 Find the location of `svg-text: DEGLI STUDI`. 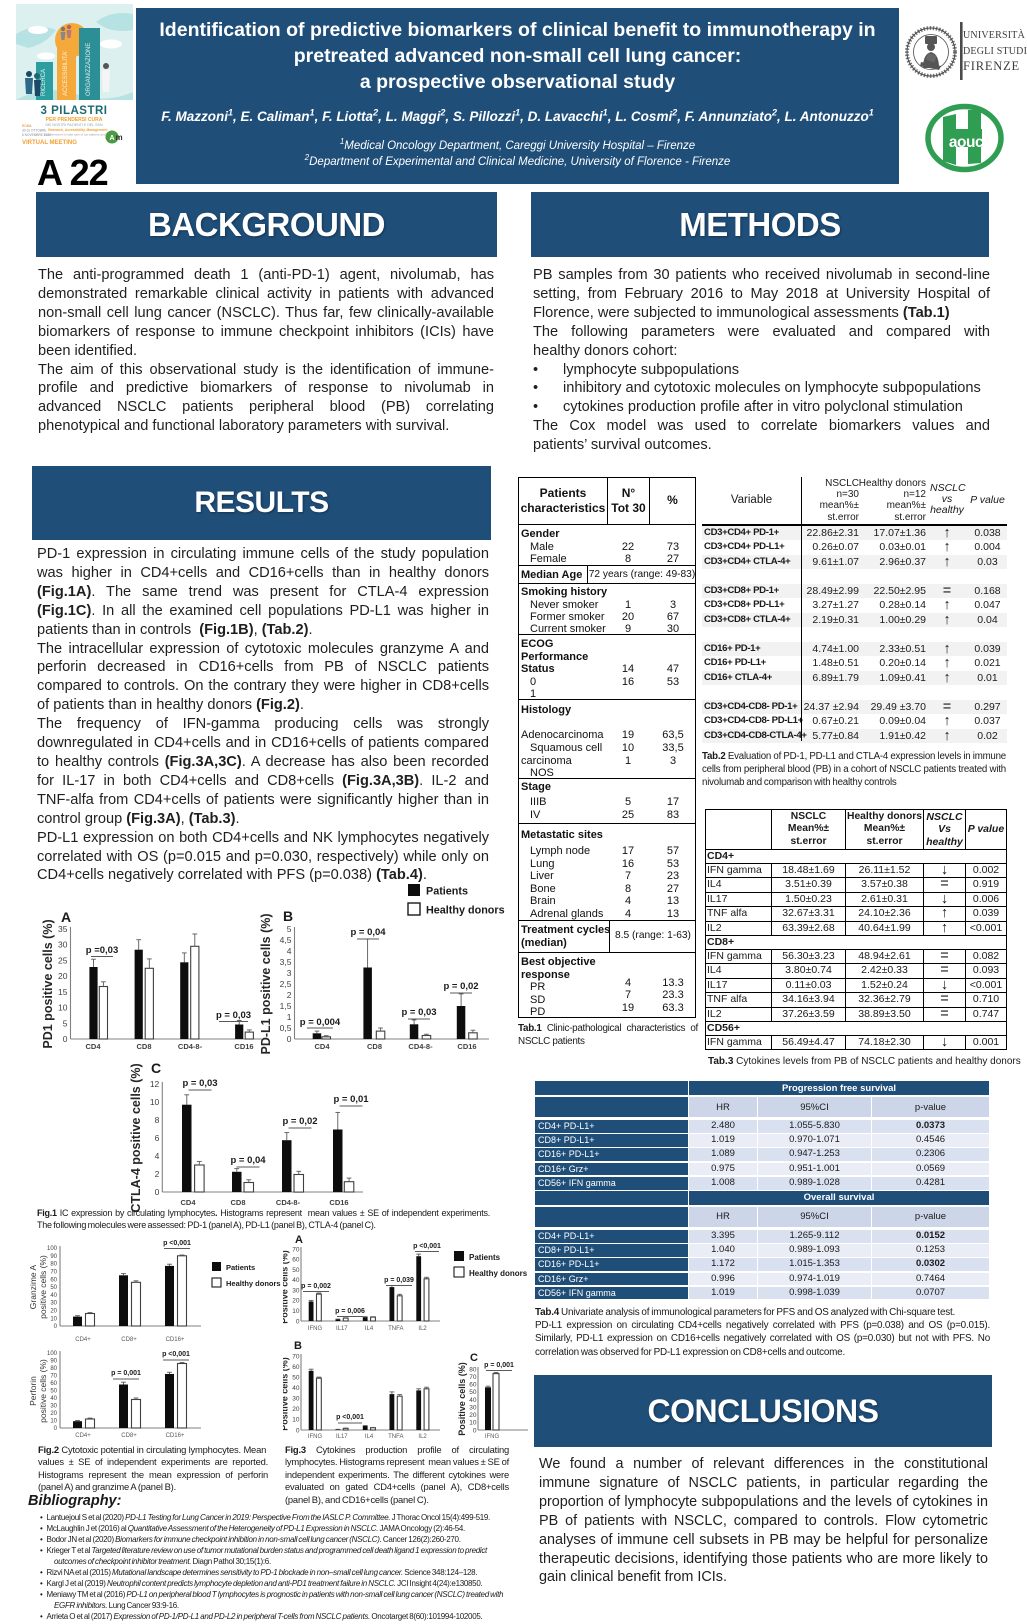

svg-text: DEGLI STUDI is located at coordinates (995, 51).